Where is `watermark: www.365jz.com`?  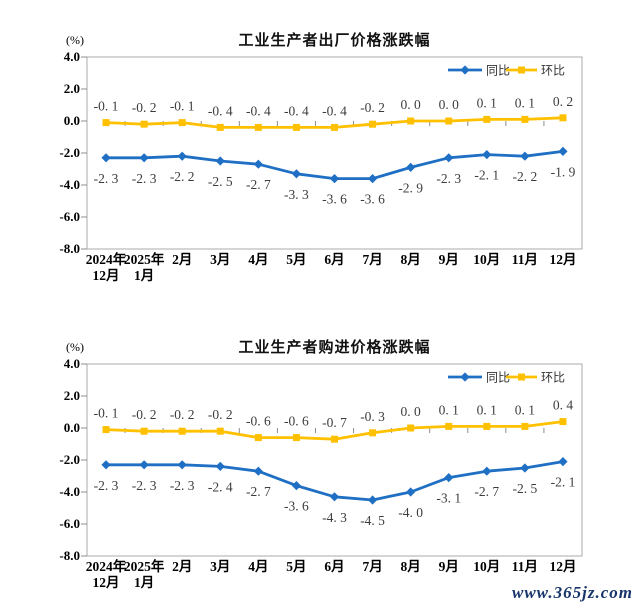
watermark: www.365jz.com is located at coordinates (572, 592).